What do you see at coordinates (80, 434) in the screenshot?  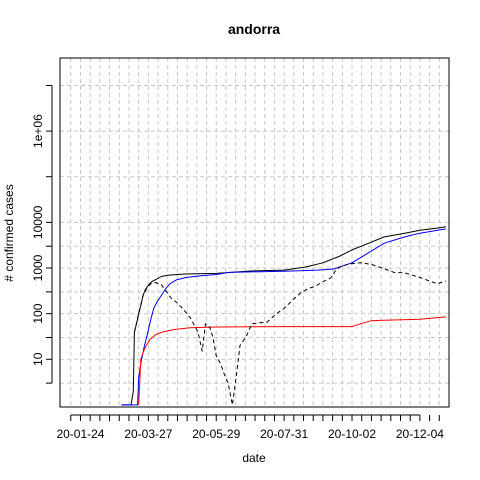 I see `x-tick-label: 20-01-24` at bounding box center [80, 434].